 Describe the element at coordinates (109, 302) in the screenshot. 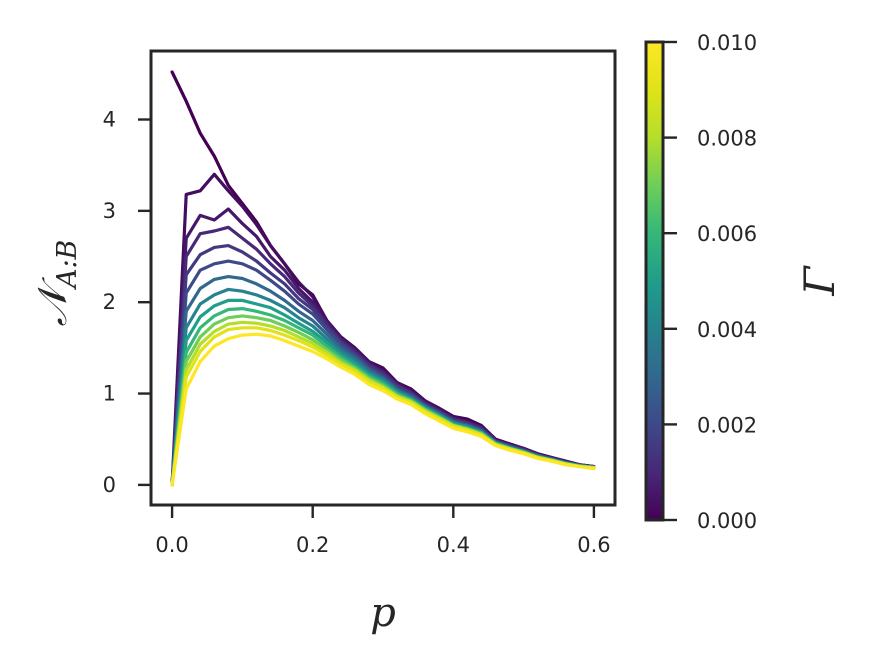

I see `y-tick-label: 2` at that location.